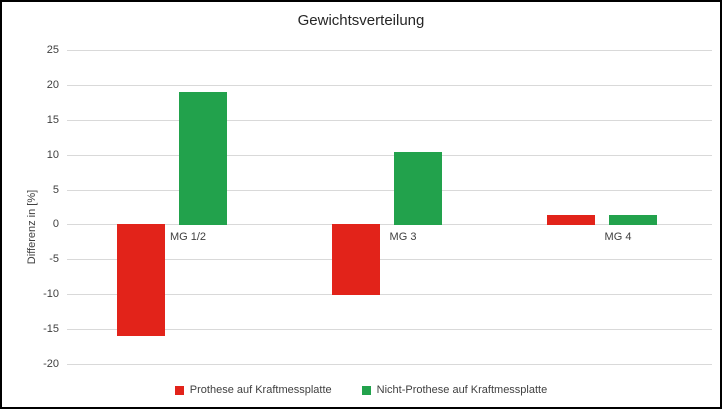 This screenshot has height=409, width=722. I want to click on y-tick-label: -20, so click(51, 364).